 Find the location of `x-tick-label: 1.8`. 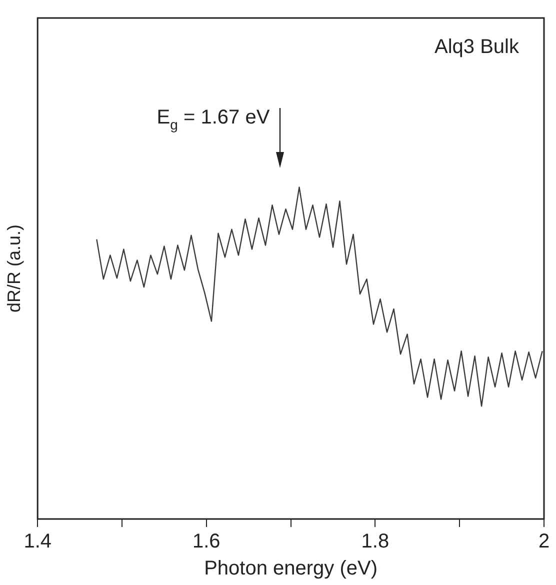

x-tick-label: 1.8 is located at coordinates (375, 541).